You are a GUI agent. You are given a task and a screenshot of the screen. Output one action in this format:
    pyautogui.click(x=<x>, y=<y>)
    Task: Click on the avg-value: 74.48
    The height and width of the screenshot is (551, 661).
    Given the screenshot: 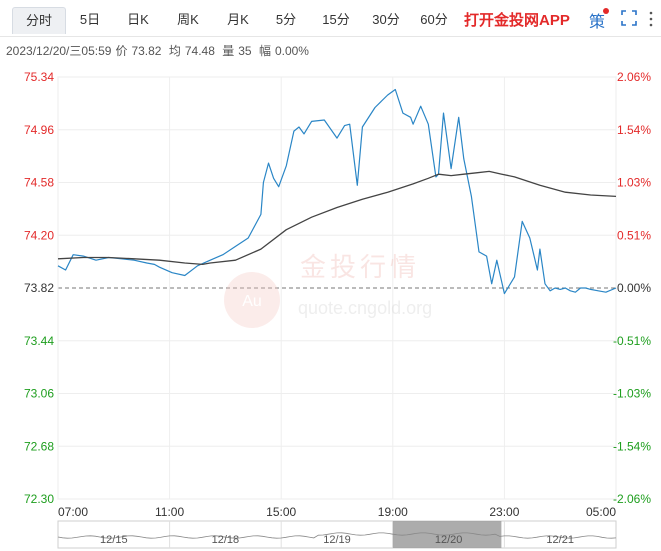 What is the action you would take?
    pyautogui.click(x=199, y=51)
    